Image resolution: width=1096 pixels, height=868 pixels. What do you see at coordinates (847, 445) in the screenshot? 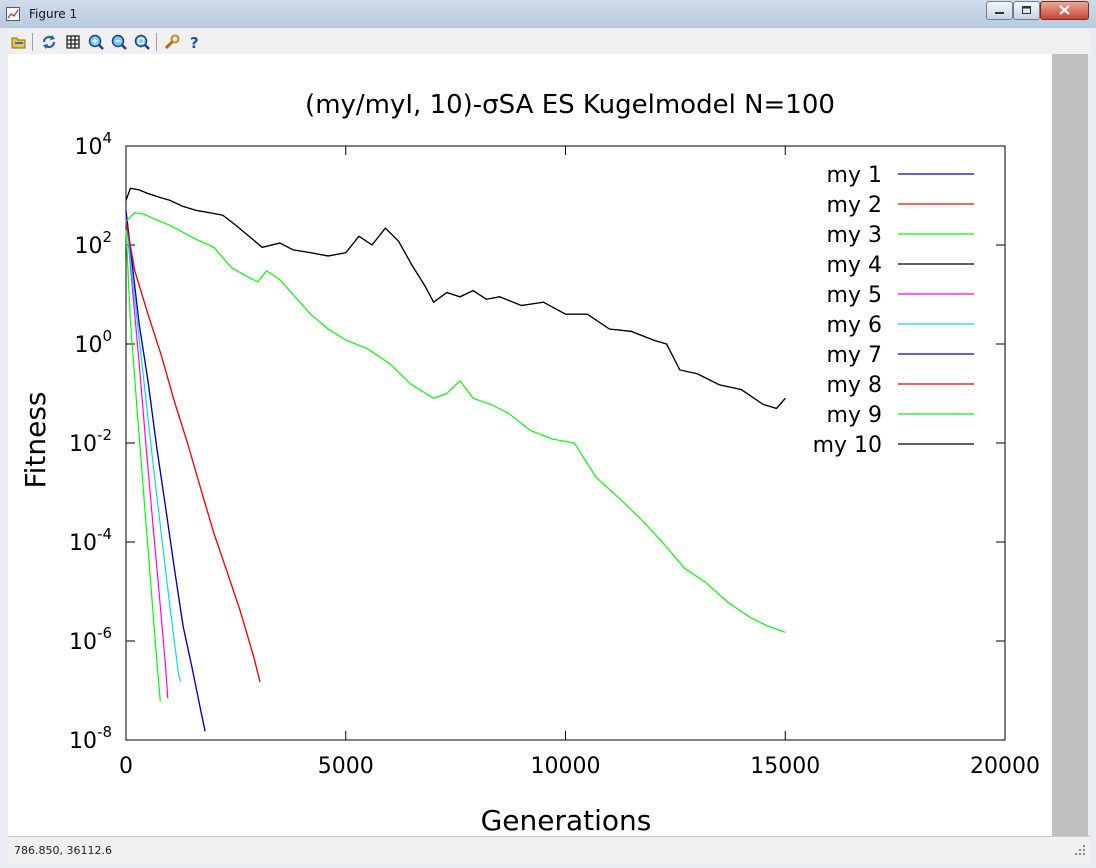
I see `legend-label: my 10` at bounding box center [847, 445].